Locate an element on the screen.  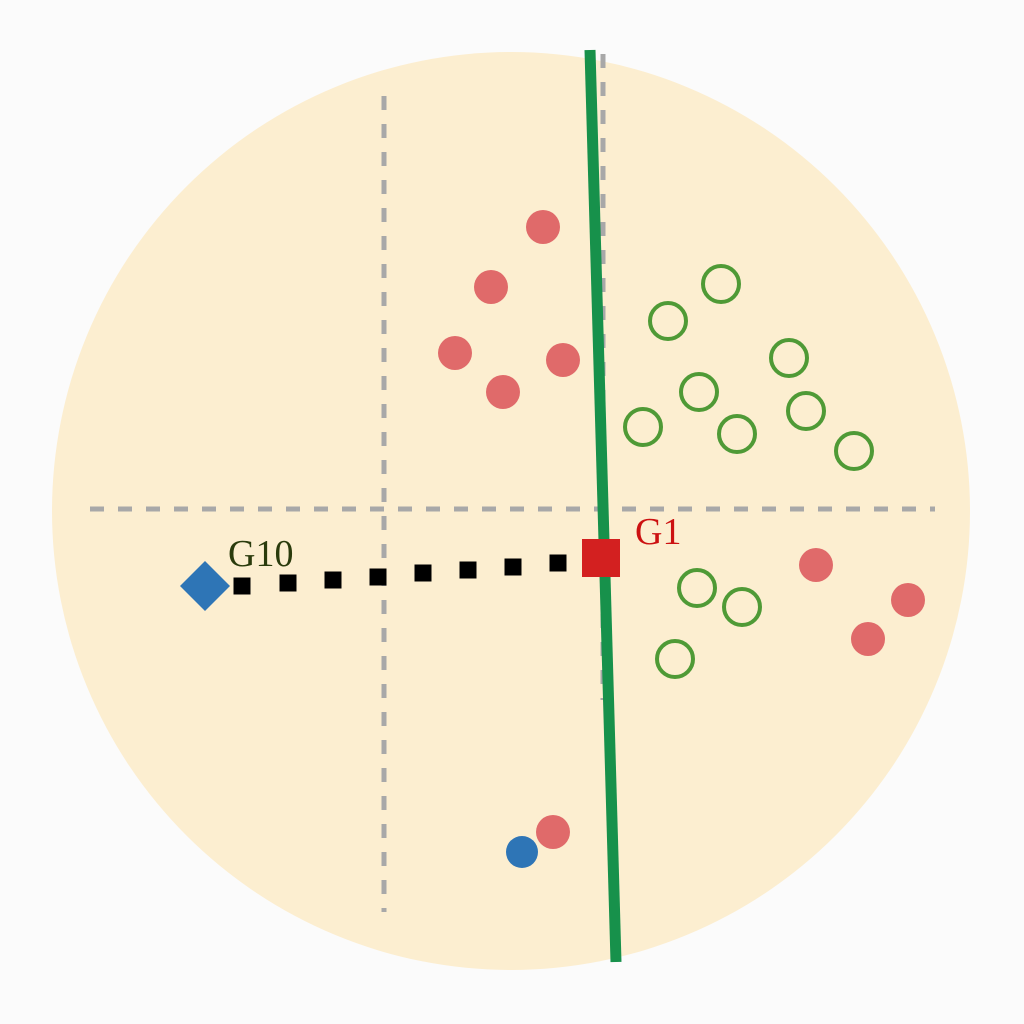
g1-label: G1 is located at coordinates (658, 532).